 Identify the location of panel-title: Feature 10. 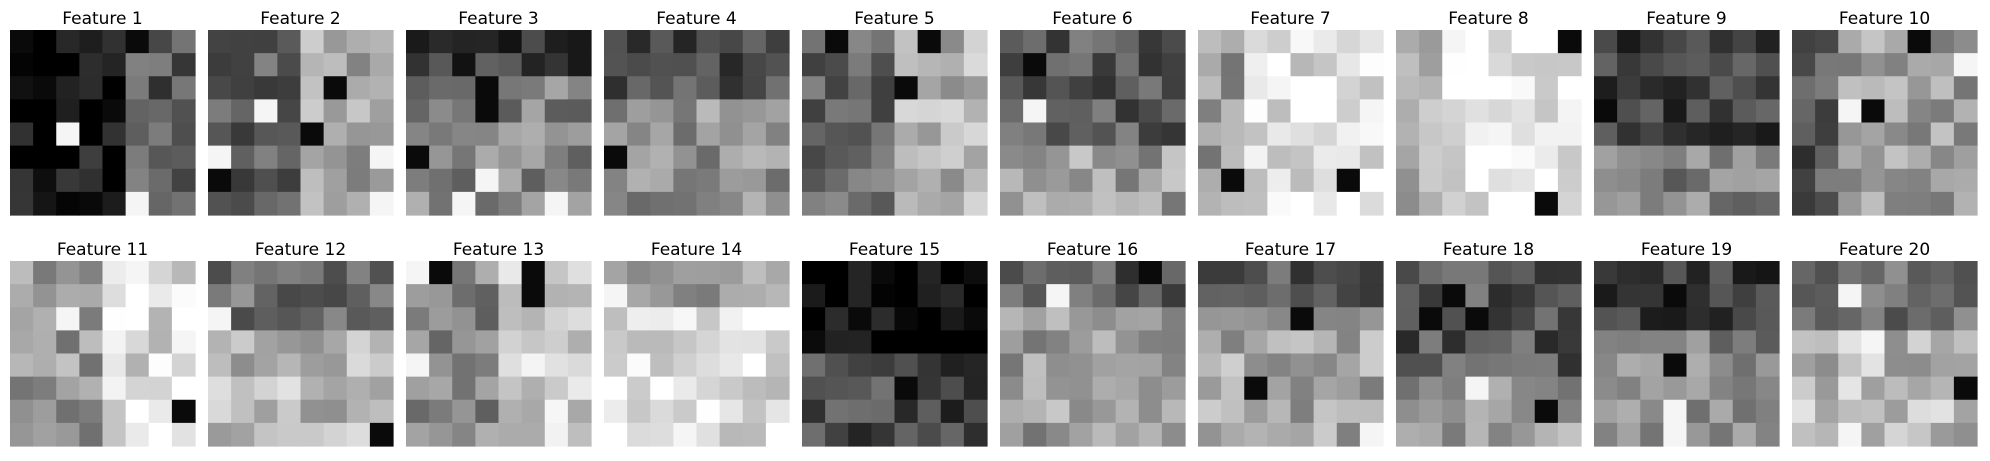
(1884, 19).